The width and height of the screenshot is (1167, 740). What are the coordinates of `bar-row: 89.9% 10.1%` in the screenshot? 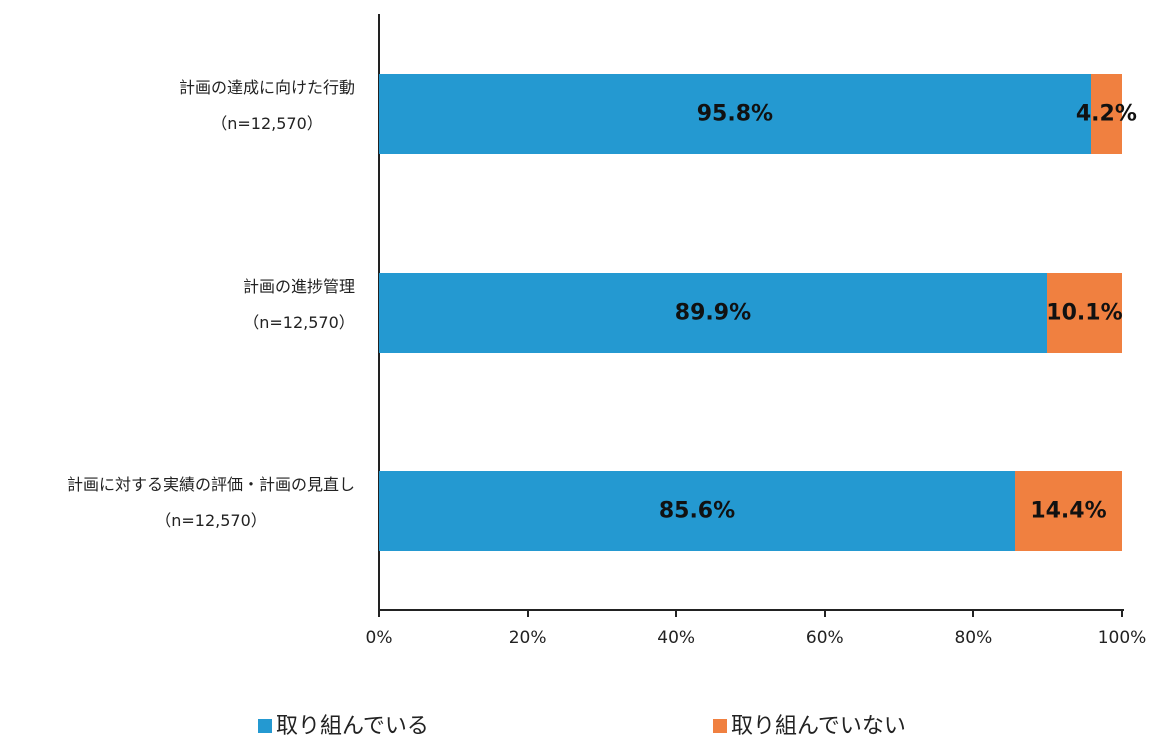 It's located at (751, 313).